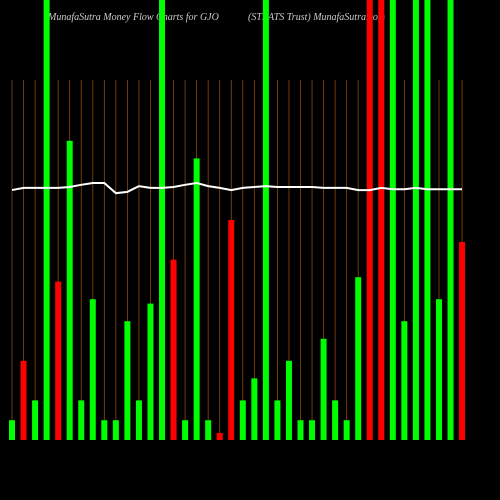 The height and width of the screenshot is (500, 500). I want to click on chart-subtitle: (STRATS Trust) MunafaSutra.com, so click(316, 17).